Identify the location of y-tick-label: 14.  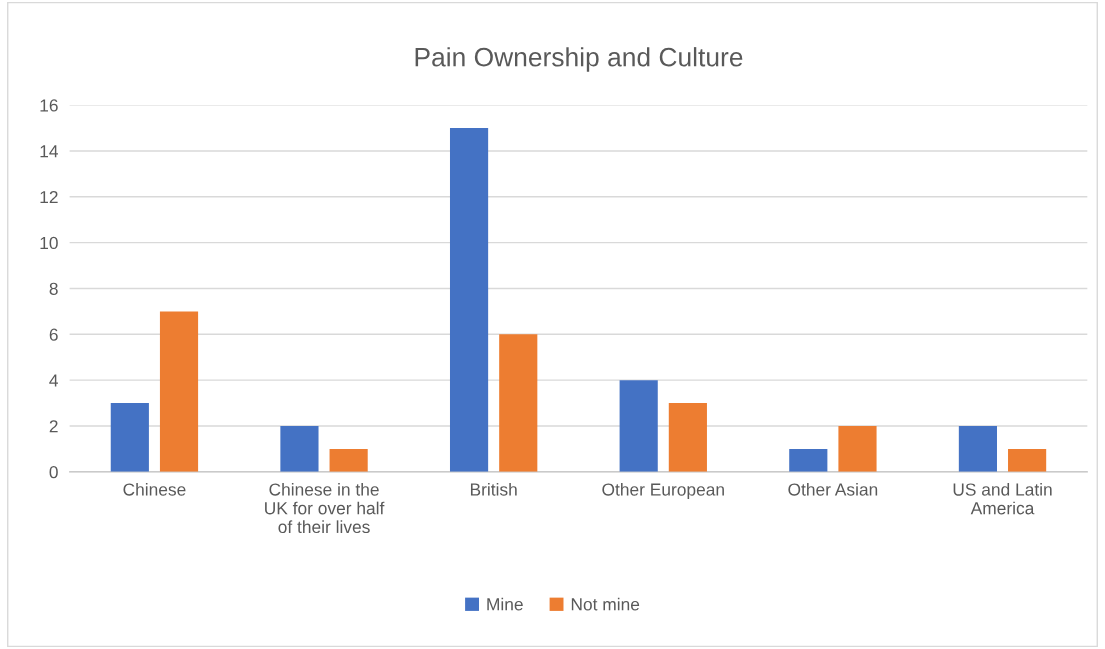
(49, 151).